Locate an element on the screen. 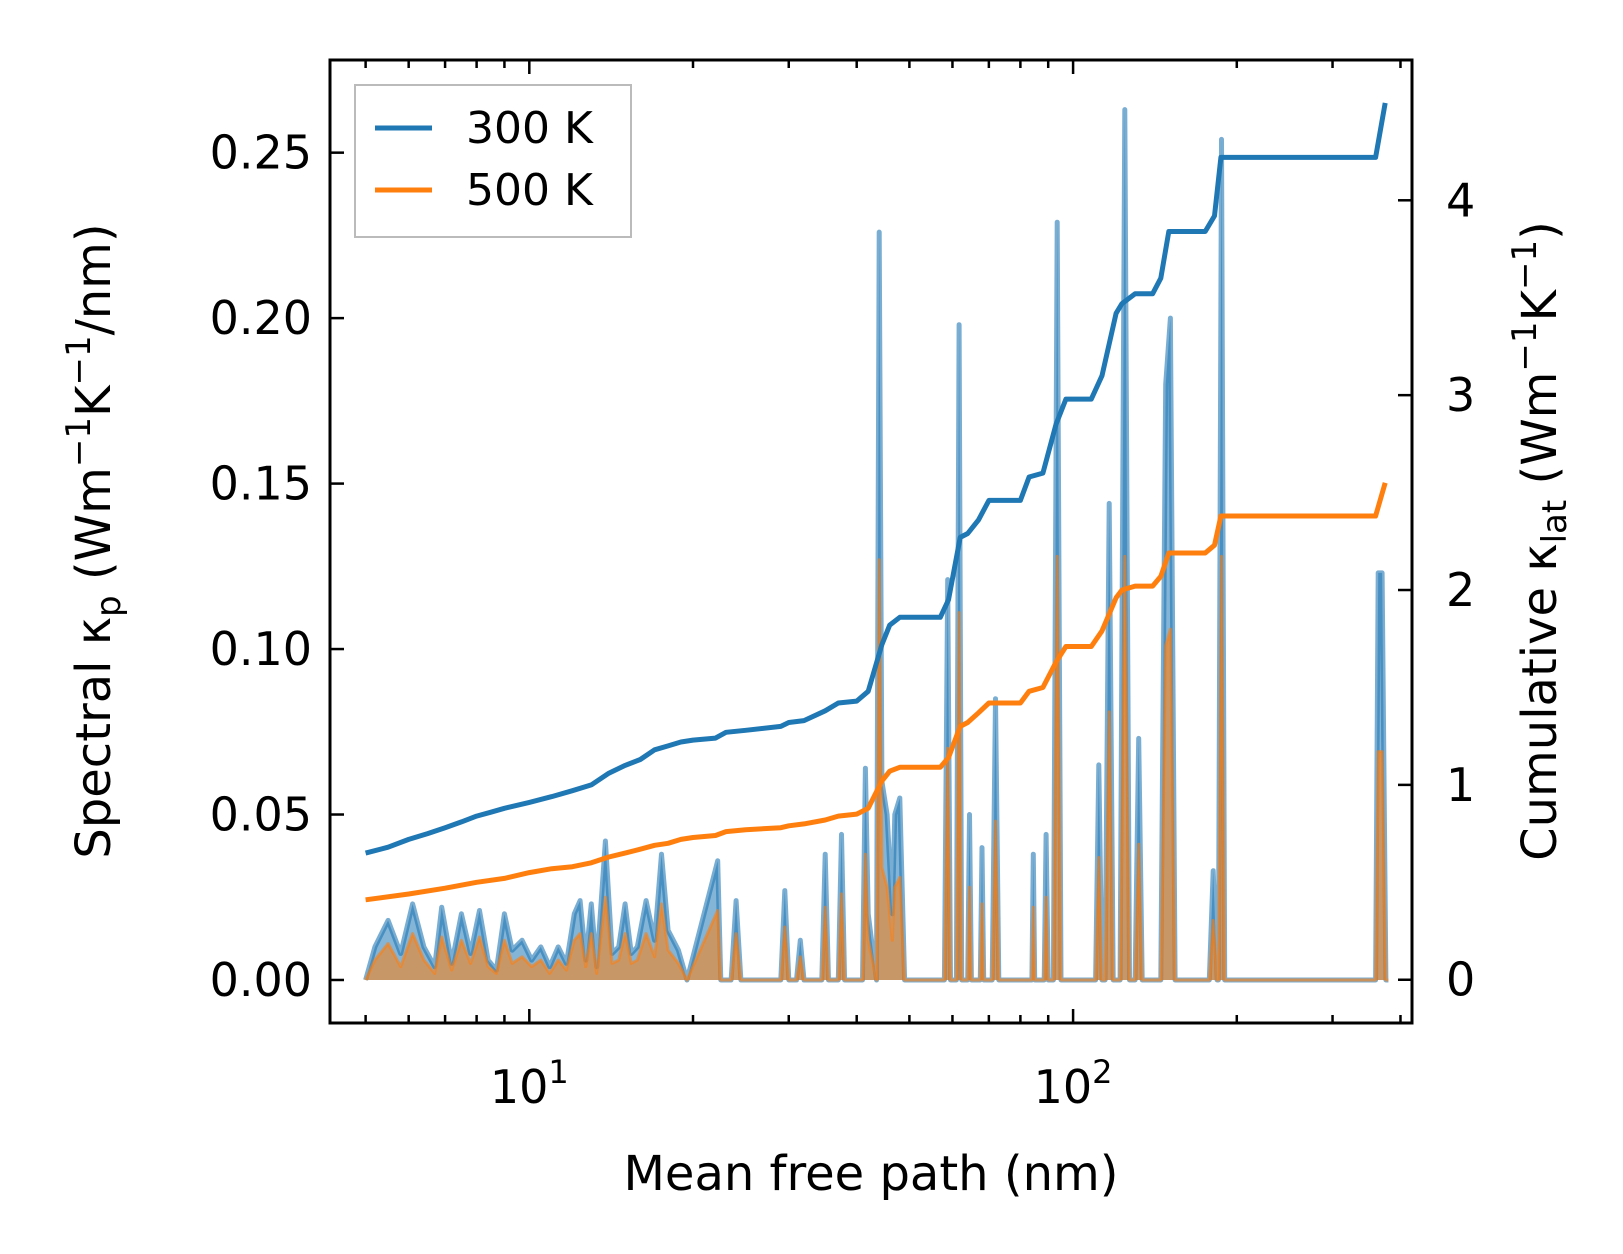 The image size is (1623, 1254). y-right-tick-label: 0 is located at coordinates (1460, 980).